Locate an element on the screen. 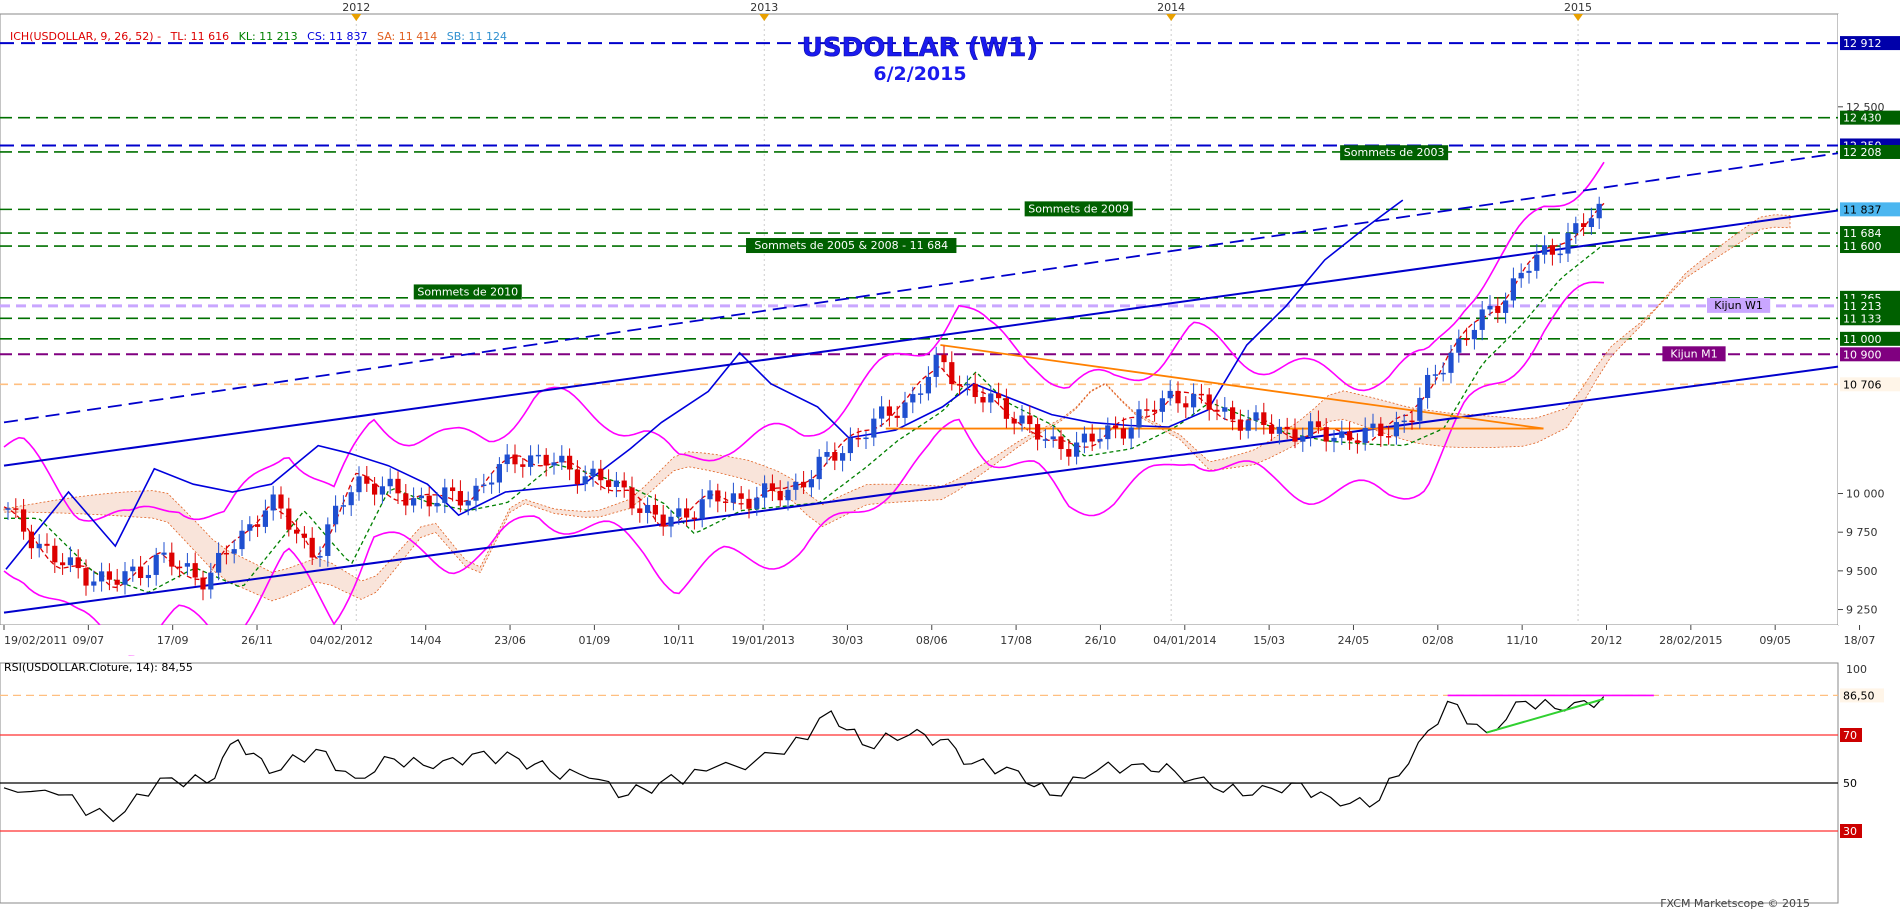 The height and width of the screenshot is (910, 1903). price-tick-label: 10 000 is located at coordinates (1865, 494).